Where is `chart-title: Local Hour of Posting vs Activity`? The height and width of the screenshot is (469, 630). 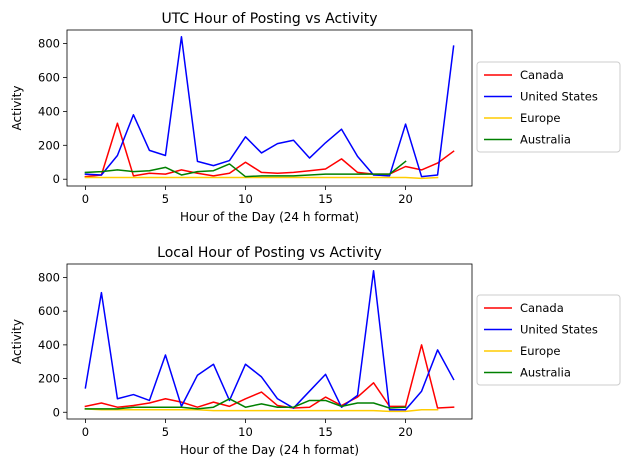
chart-title: Local Hour of Posting vs Activity is located at coordinates (269, 253).